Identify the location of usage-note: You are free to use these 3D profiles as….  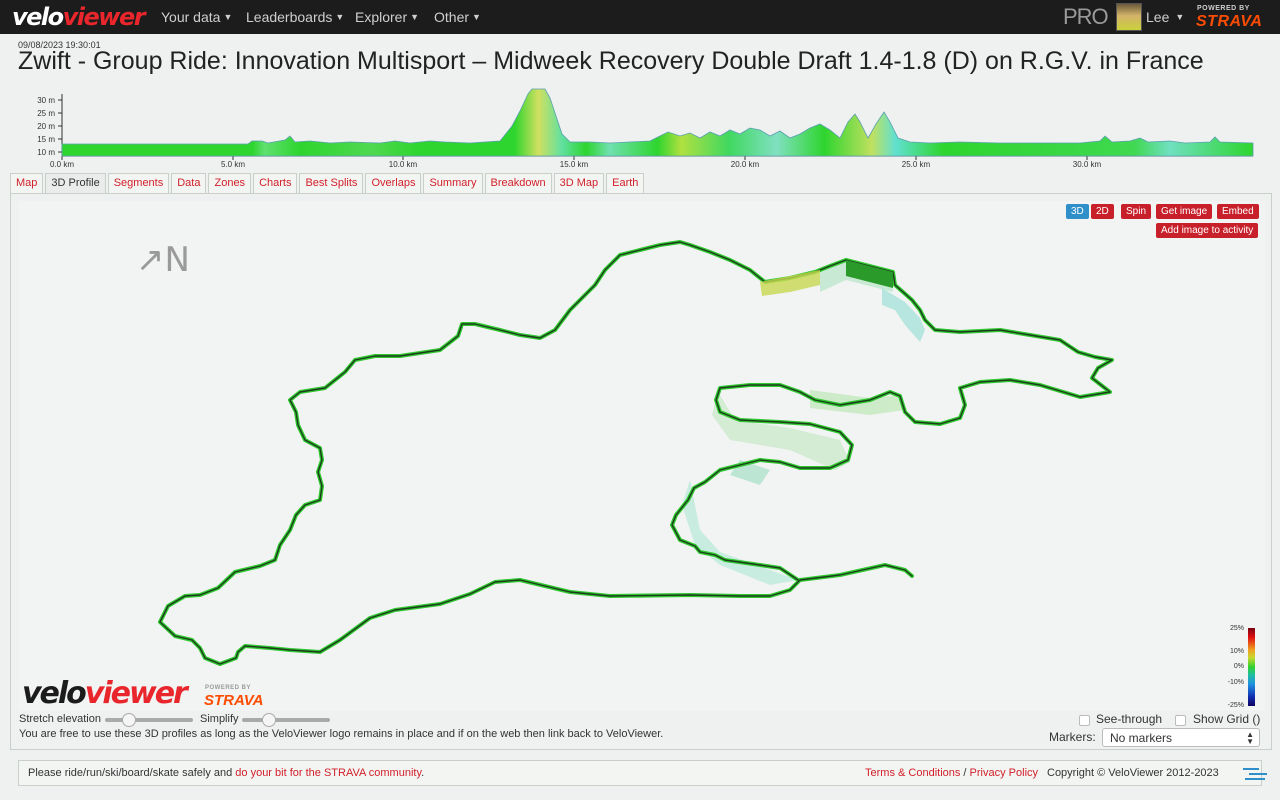
(341, 734).